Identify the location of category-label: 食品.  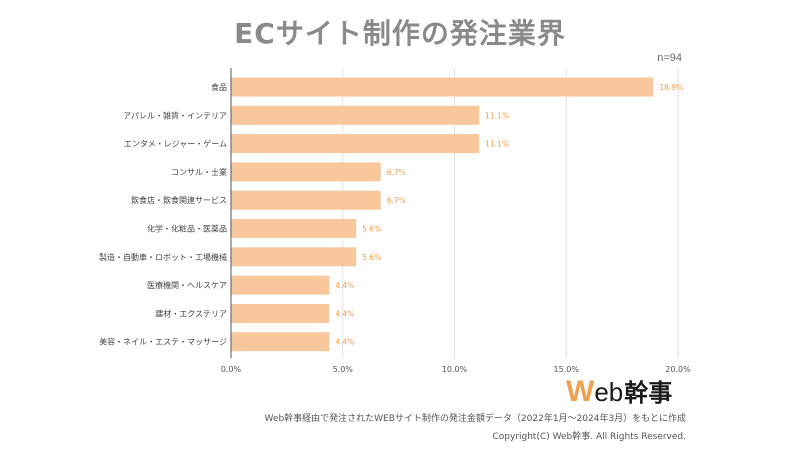
(219, 87).